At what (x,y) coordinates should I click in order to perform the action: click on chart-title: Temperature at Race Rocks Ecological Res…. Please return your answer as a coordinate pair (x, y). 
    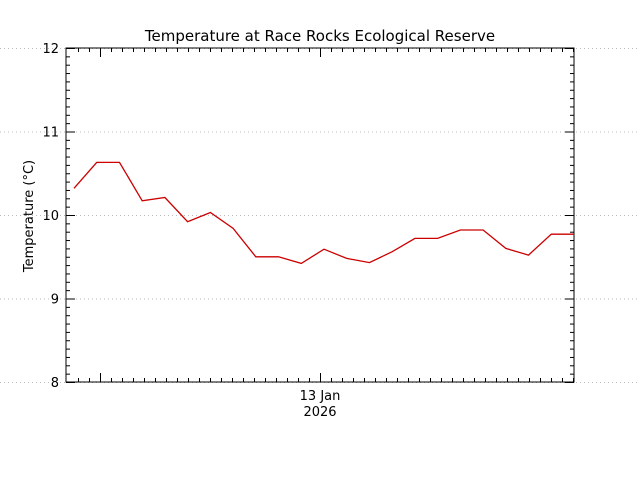
    Looking at the image, I should click on (319, 36).